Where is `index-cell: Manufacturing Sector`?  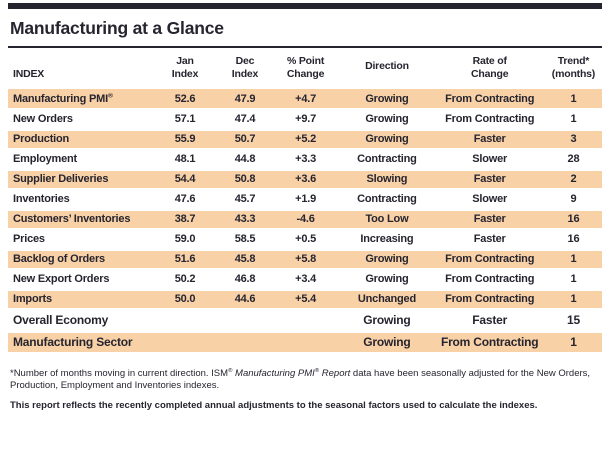
index-cell: Manufacturing Sector is located at coordinates (80, 342).